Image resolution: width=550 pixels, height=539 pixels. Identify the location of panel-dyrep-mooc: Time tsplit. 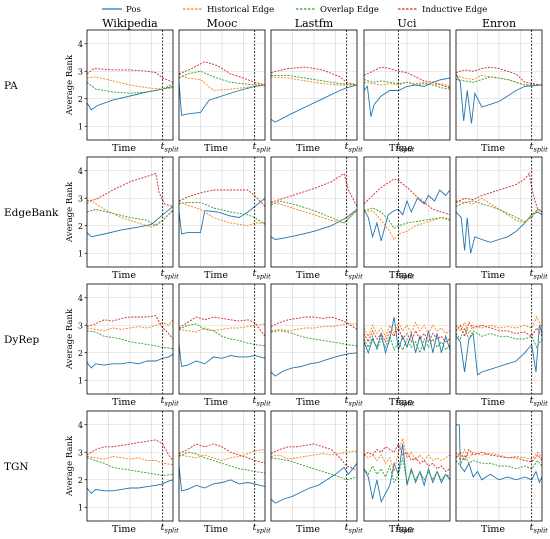
(224, 345).